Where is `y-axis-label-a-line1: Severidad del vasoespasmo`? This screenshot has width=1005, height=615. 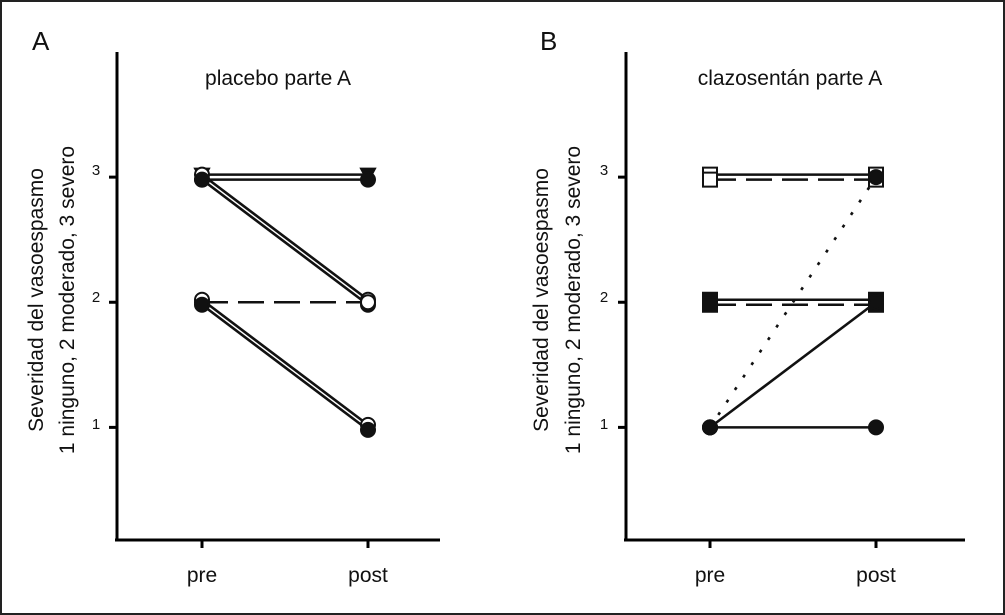 y-axis-label-a-line1: Severidad del vasoespasmo is located at coordinates (36, 300).